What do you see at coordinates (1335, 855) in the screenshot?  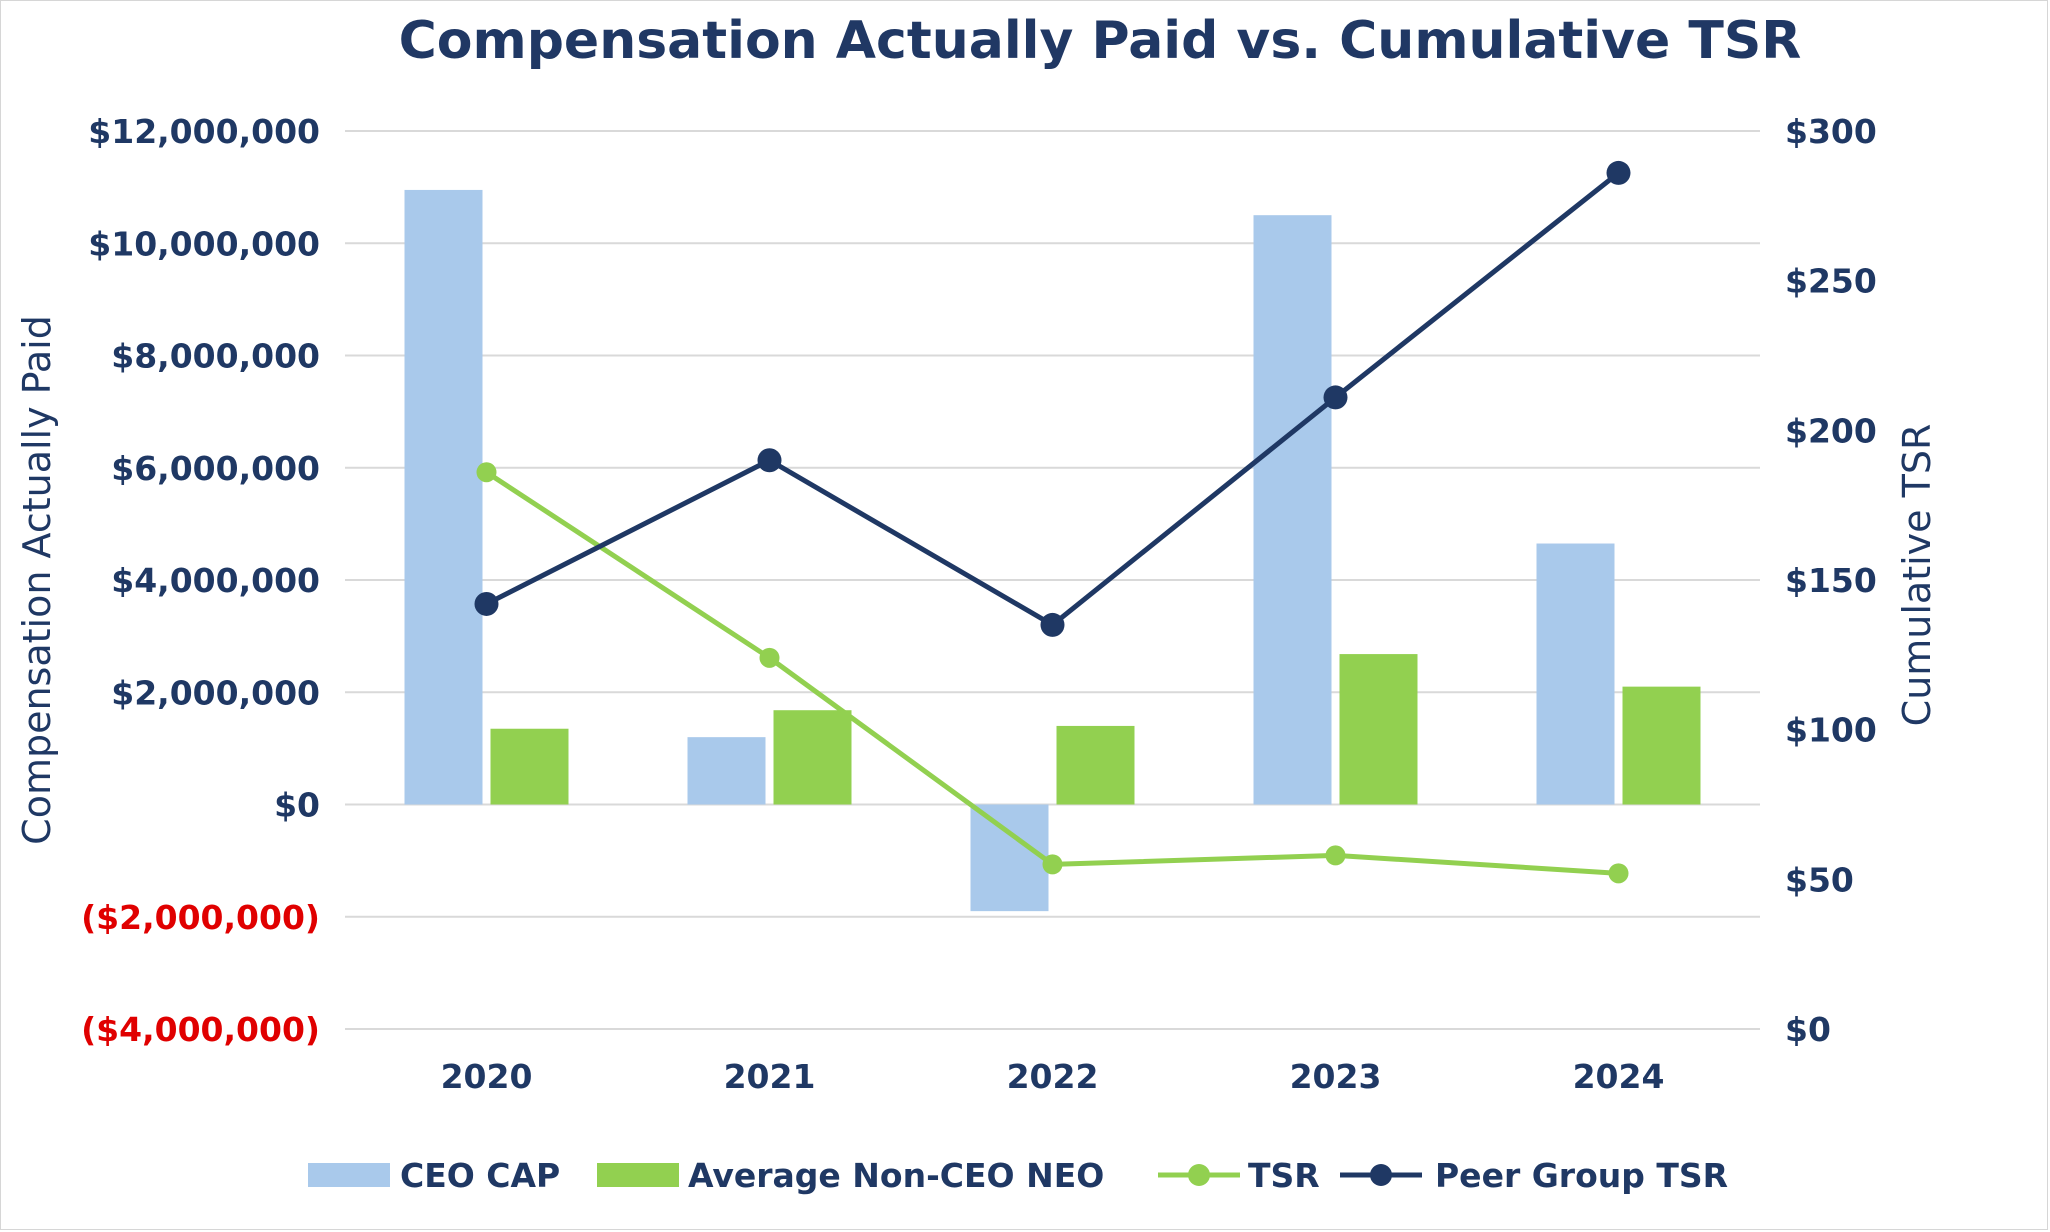 I see `point-tsr-2023` at bounding box center [1335, 855].